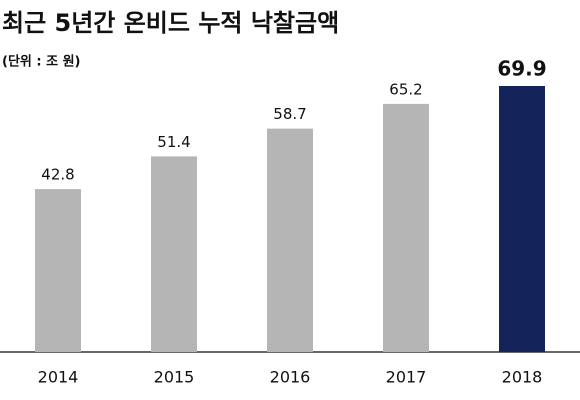 The width and height of the screenshot is (580, 400). Describe the element at coordinates (522, 377) in the screenshot. I see `x-tick-label: 2018` at that location.